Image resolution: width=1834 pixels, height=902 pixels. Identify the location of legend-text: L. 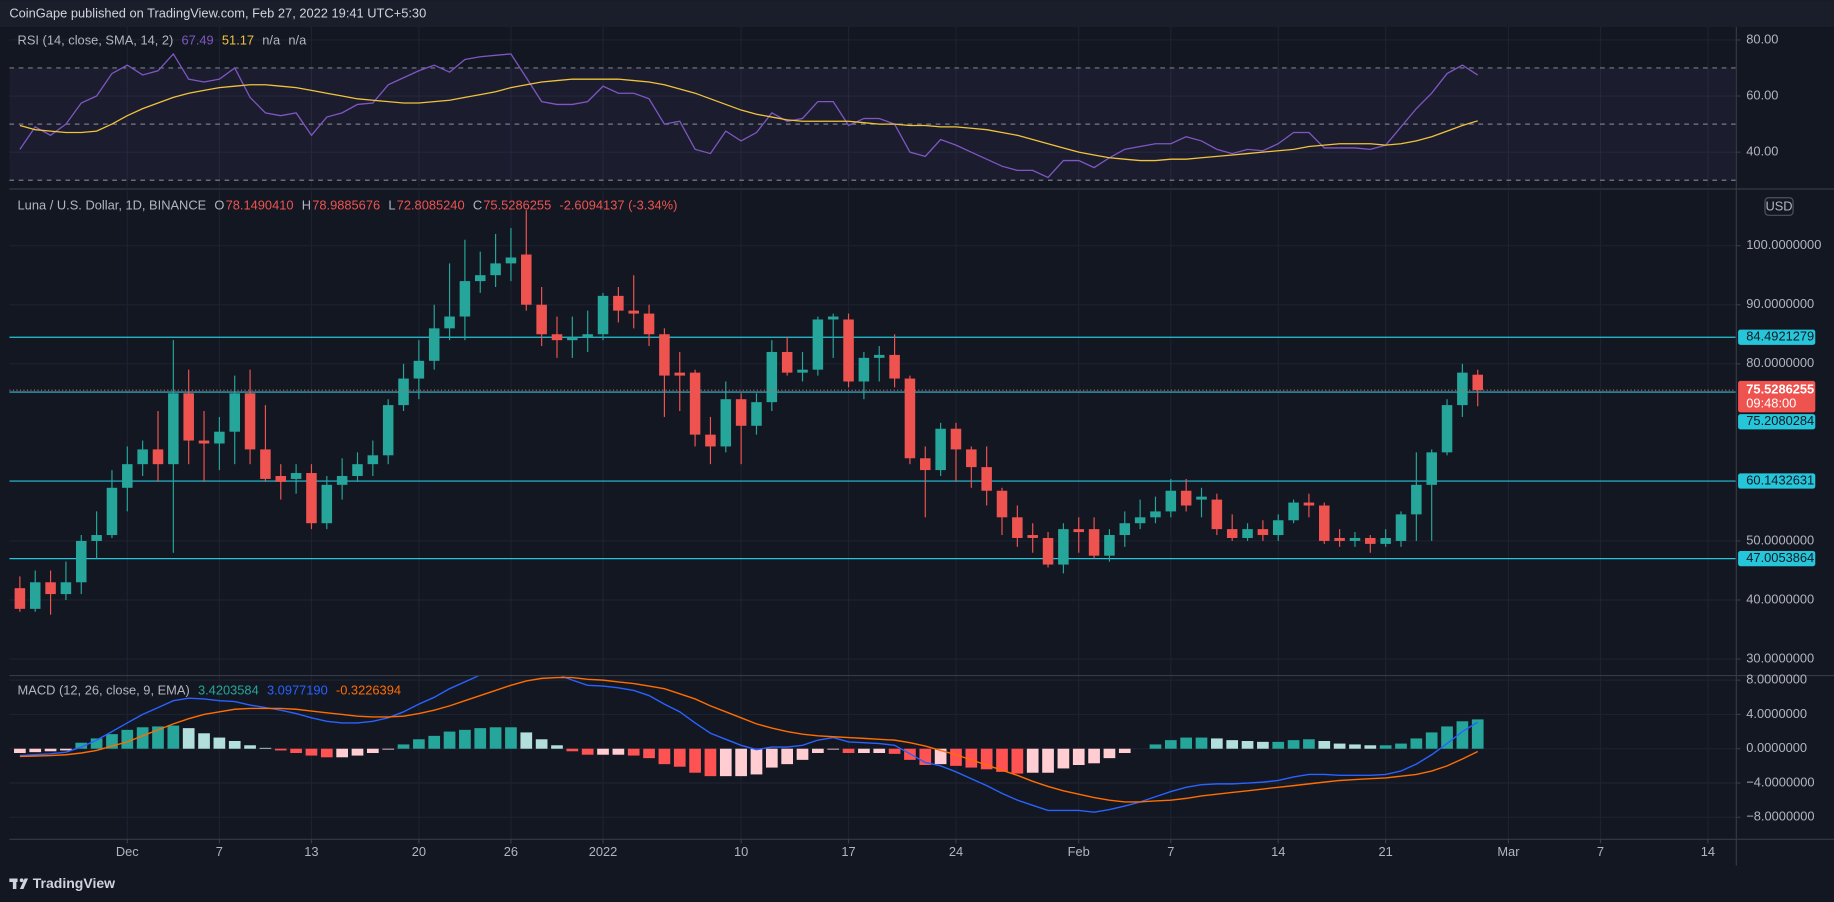
(391, 204).